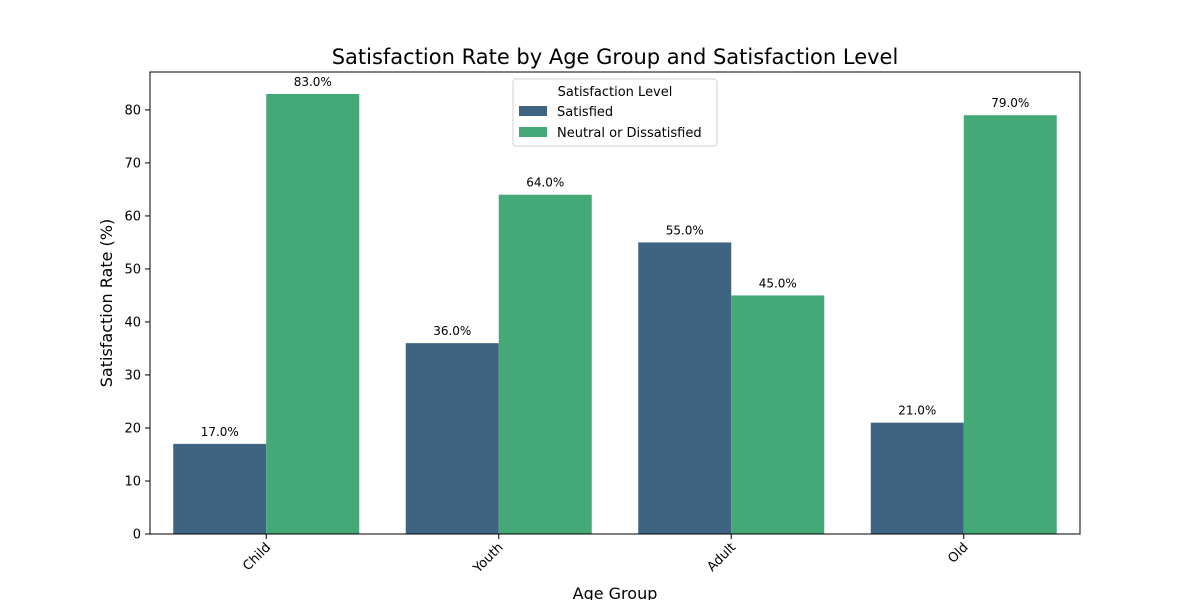 The width and height of the screenshot is (1200, 600). I want to click on bar-old-neutral-or-dissatisfied, so click(1010, 324).